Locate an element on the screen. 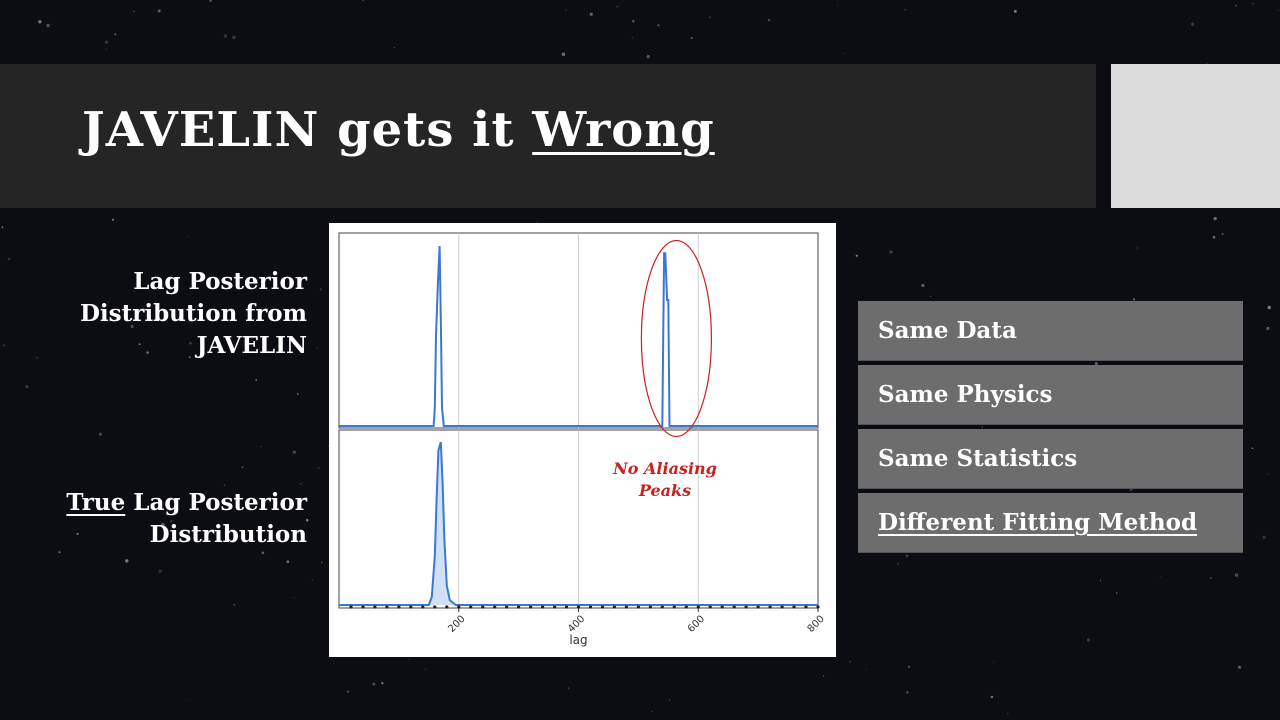 This screenshot has width=1280, height=720. x-axis-label: lag is located at coordinates (578, 640).